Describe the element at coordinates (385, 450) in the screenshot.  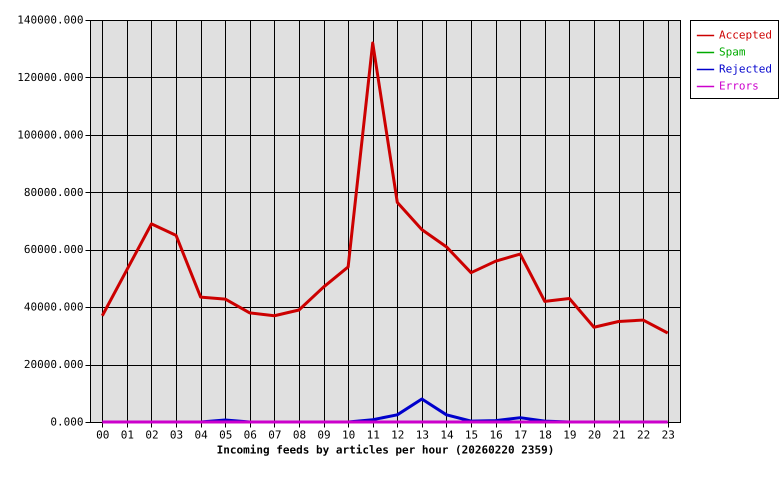
I see `x-axis-title: Incoming feeds by articles per hour (20260220 2359)` at that location.